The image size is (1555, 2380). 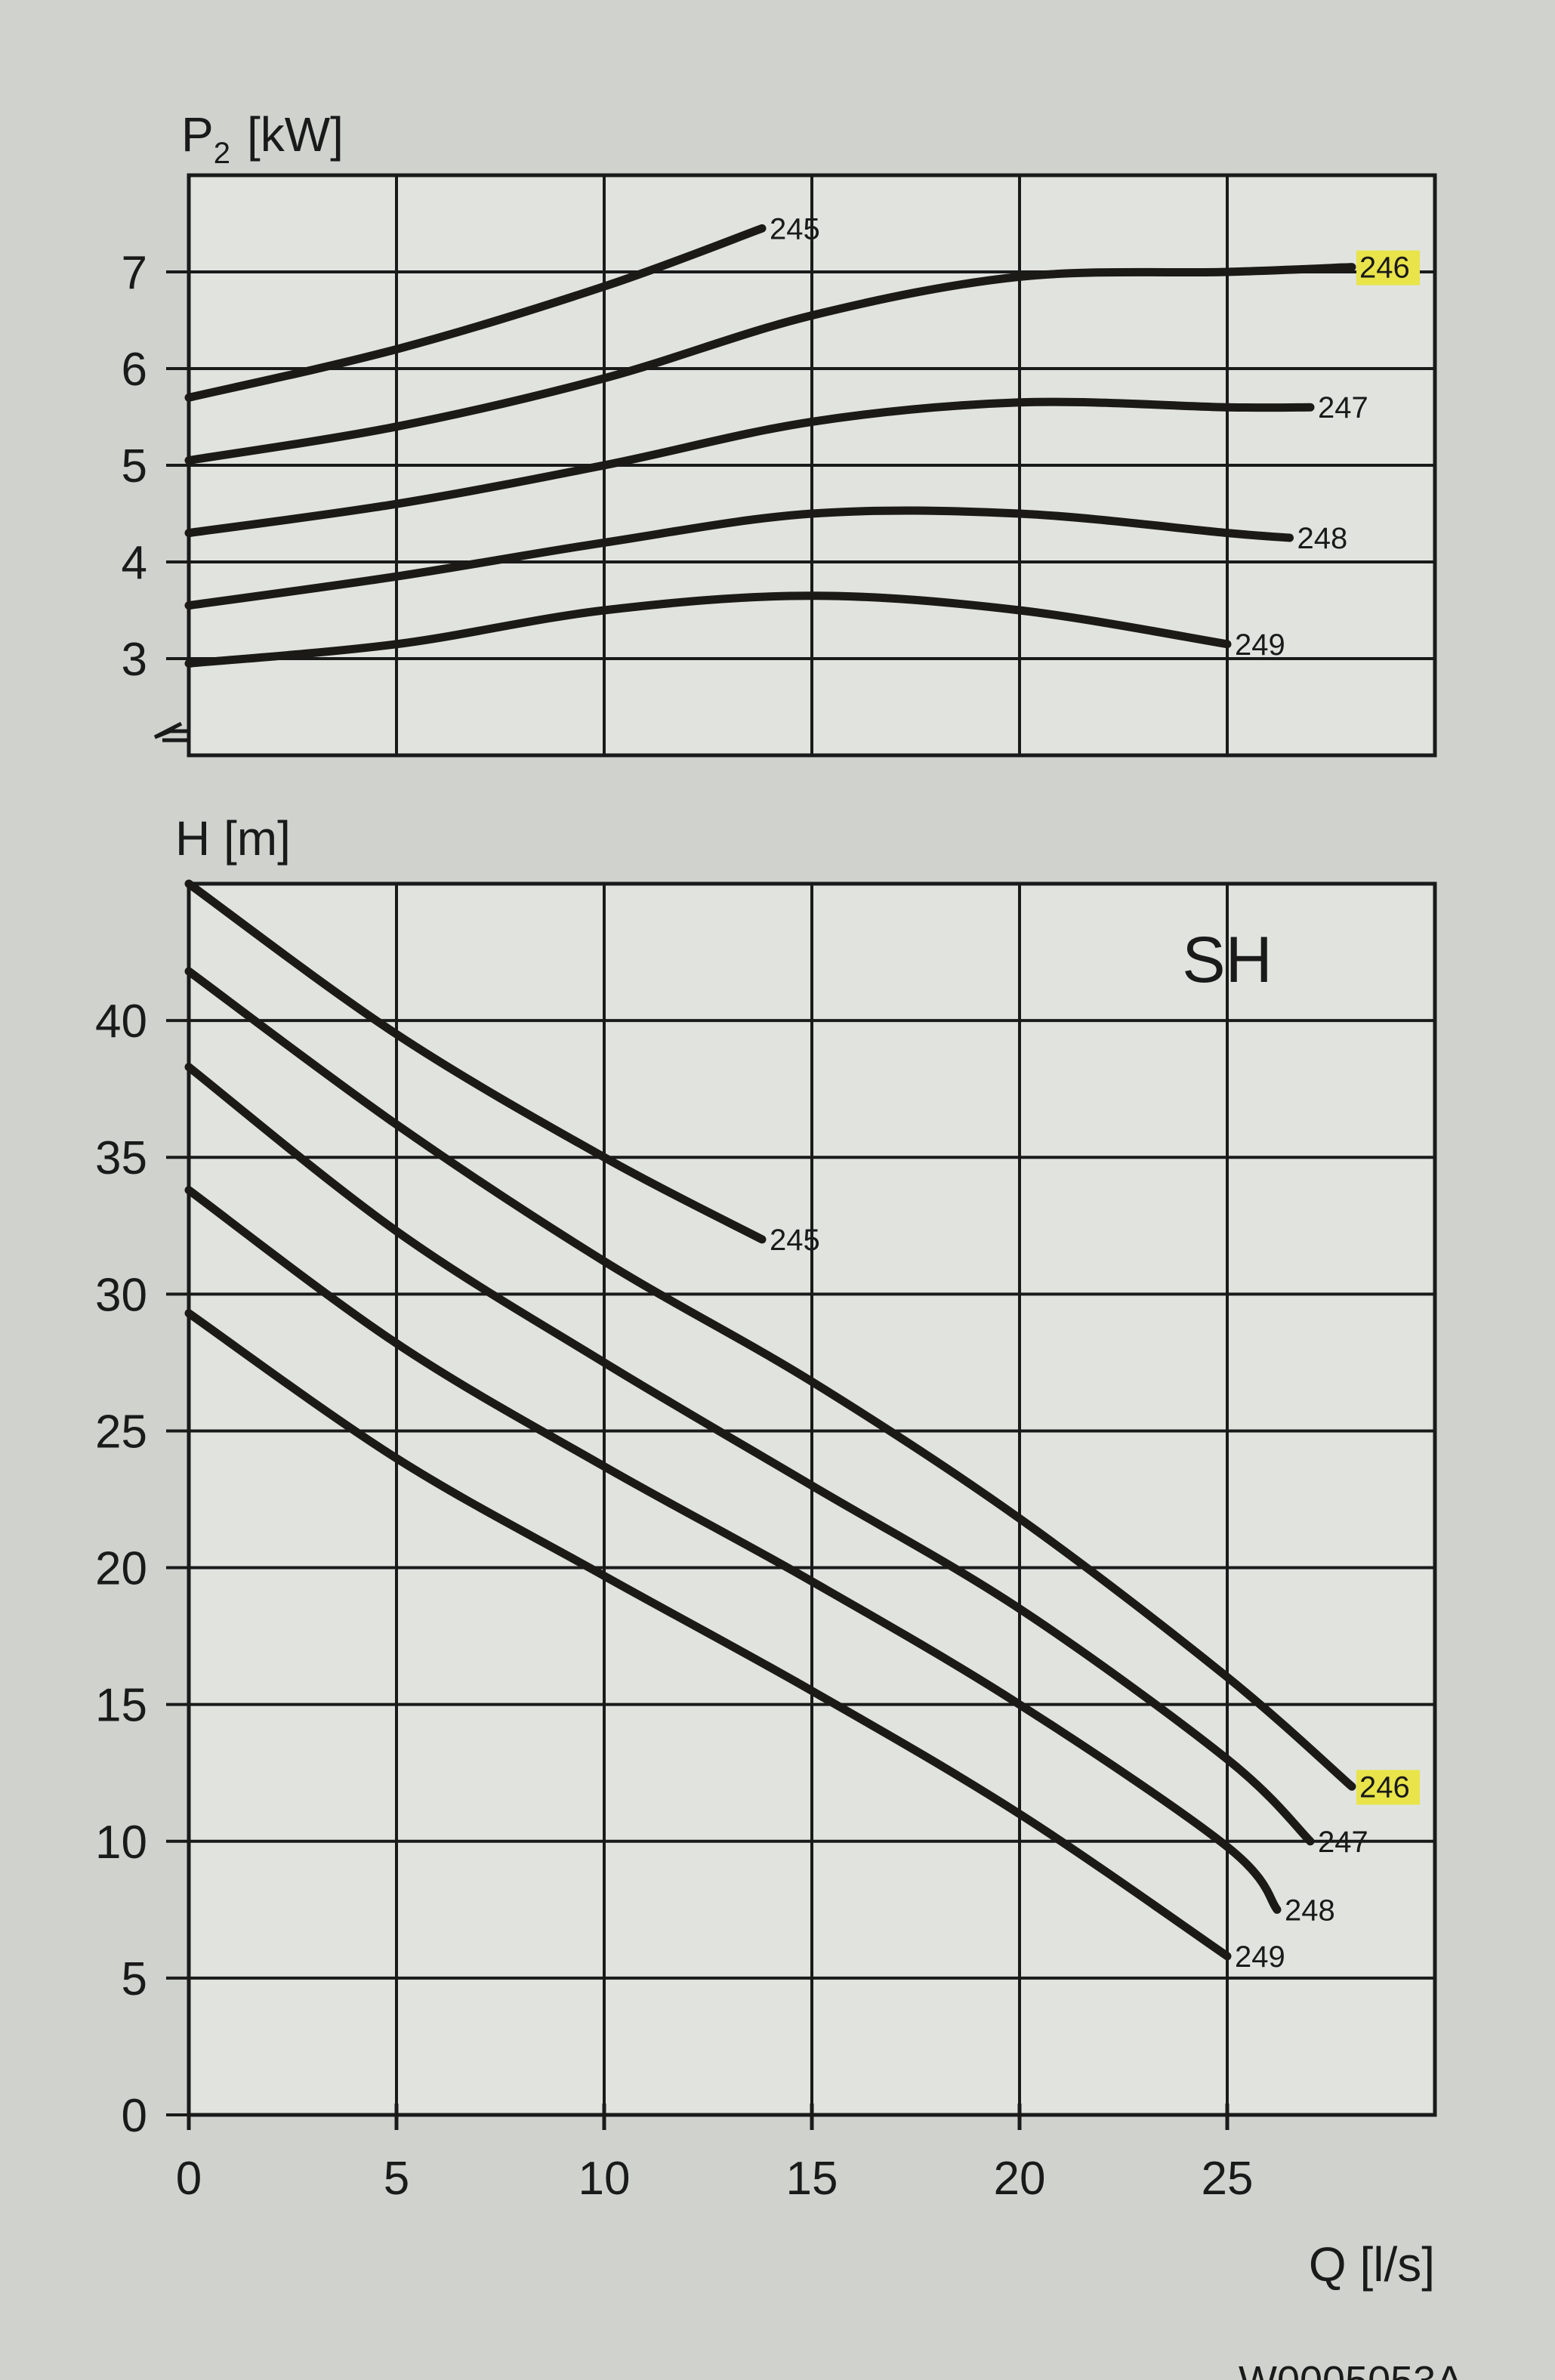 What do you see at coordinates (134, 370) in the screenshot?
I see `y-tick-label: 6` at bounding box center [134, 370].